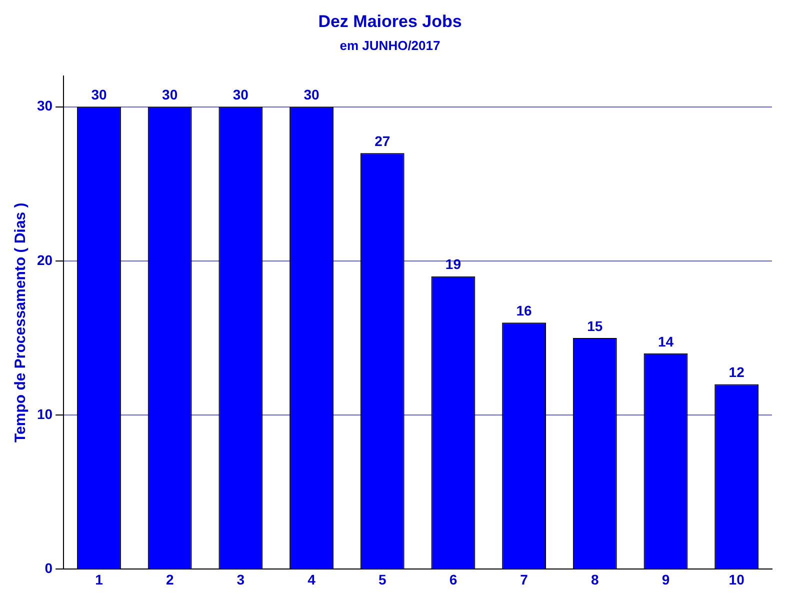 This screenshot has width=800, height=600. What do you see at coordinates (666, 579) in the screenshot?
I see `x-tick-label: 9` at bounding box center [666, 579].